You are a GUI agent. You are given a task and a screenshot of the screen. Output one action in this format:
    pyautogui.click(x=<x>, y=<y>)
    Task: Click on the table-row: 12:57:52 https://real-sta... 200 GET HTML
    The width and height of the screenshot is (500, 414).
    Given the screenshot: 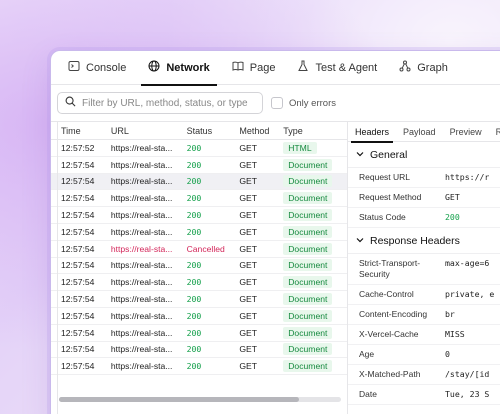 What is the action you would take?
    pyautogui.click(x=199, y=148)
    